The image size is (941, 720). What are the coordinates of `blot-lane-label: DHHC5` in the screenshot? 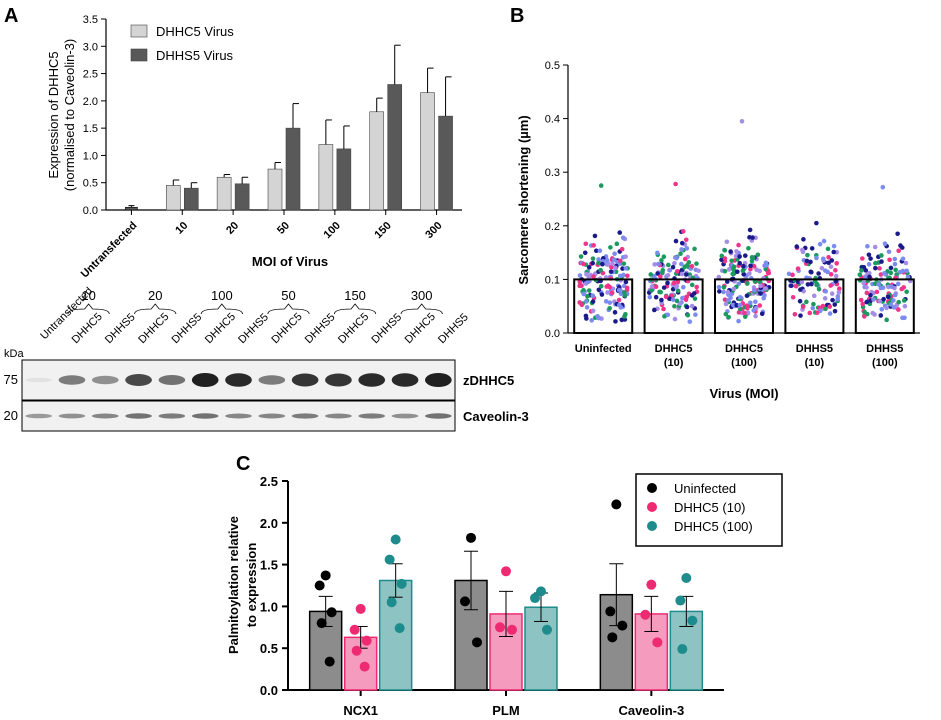 It's located at (153, 328).